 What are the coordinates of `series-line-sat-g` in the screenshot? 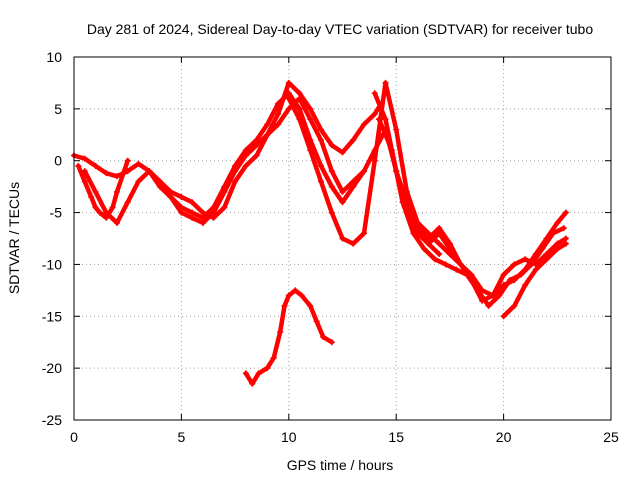 It's located at (471, 212).